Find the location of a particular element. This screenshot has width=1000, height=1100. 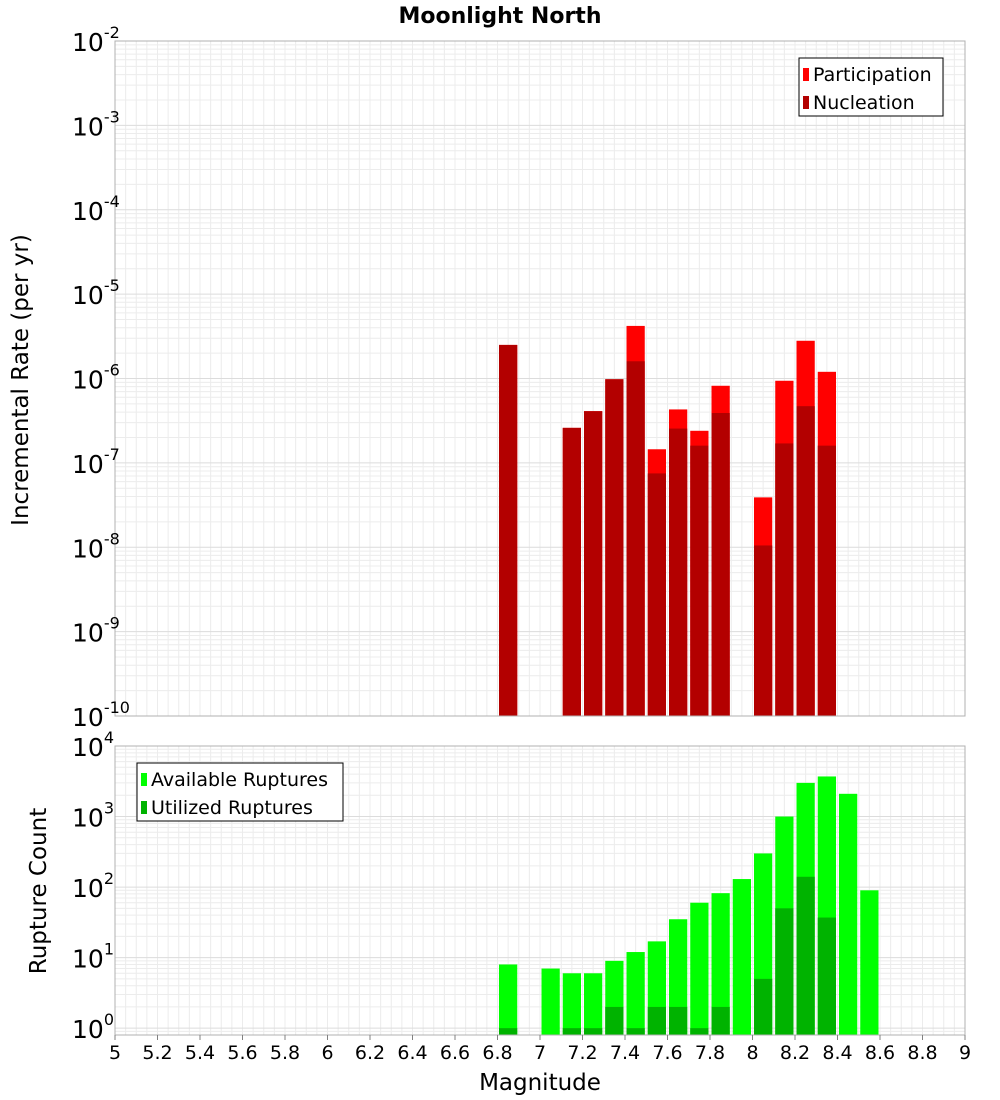

top-legend-box is located at coordinates (871, 87).